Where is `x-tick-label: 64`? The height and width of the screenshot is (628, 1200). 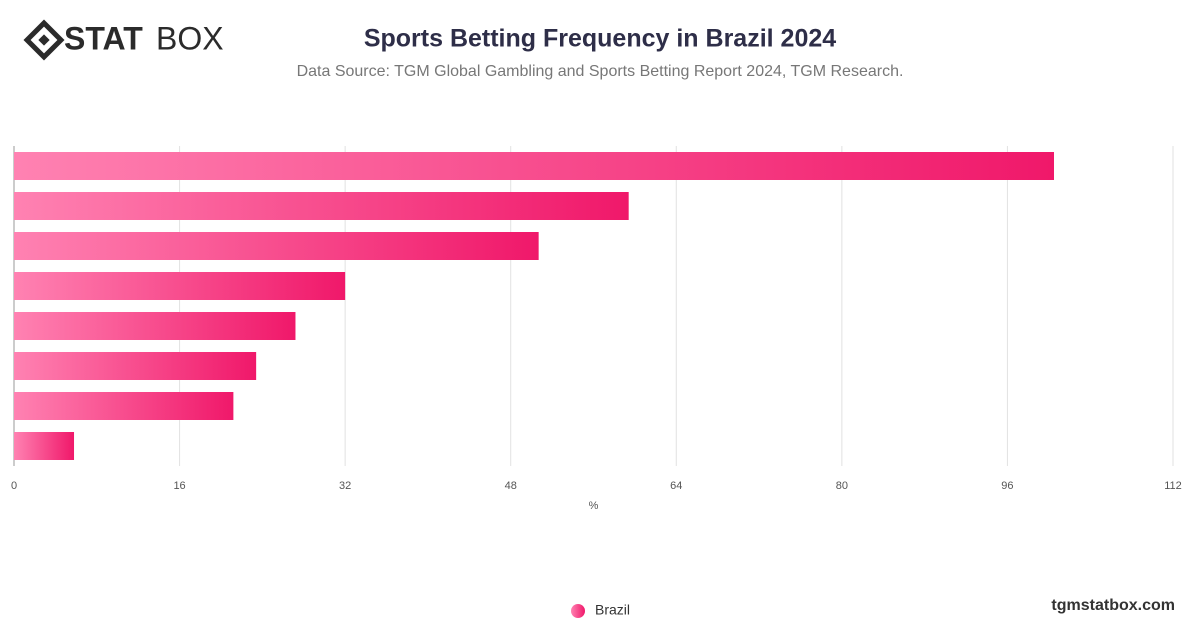
x-tick-label: 64 is located at coordinates (676, 486).